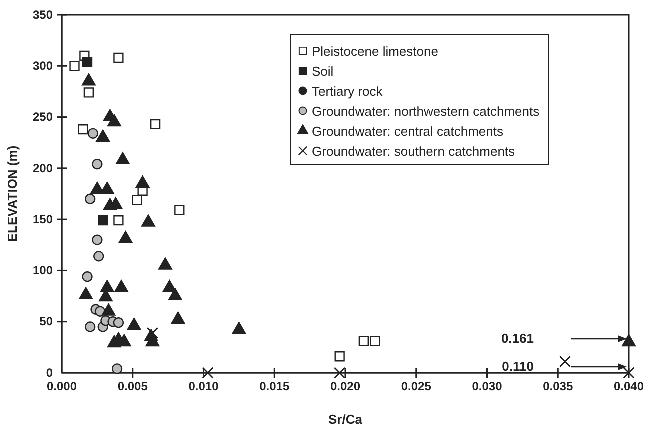 The height and width of the screenshot is (430, 648). Describe the element at coordinates (414, 151) in the screenshot. I see `legend-label: Groundwater: southern catchments` at that location.